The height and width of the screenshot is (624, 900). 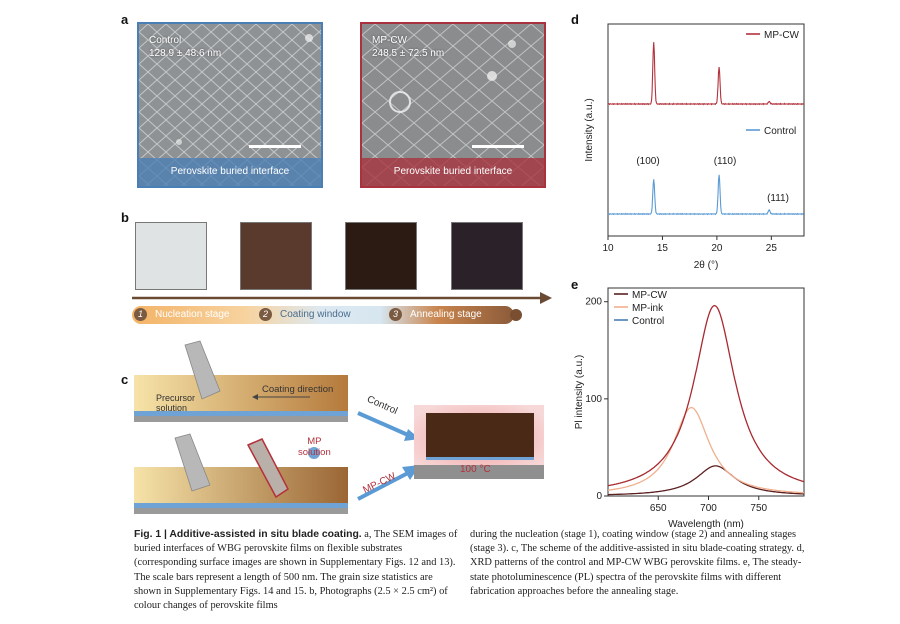 I want to click on pl-xtick-label-750: 750, so click(x=758, y=508).